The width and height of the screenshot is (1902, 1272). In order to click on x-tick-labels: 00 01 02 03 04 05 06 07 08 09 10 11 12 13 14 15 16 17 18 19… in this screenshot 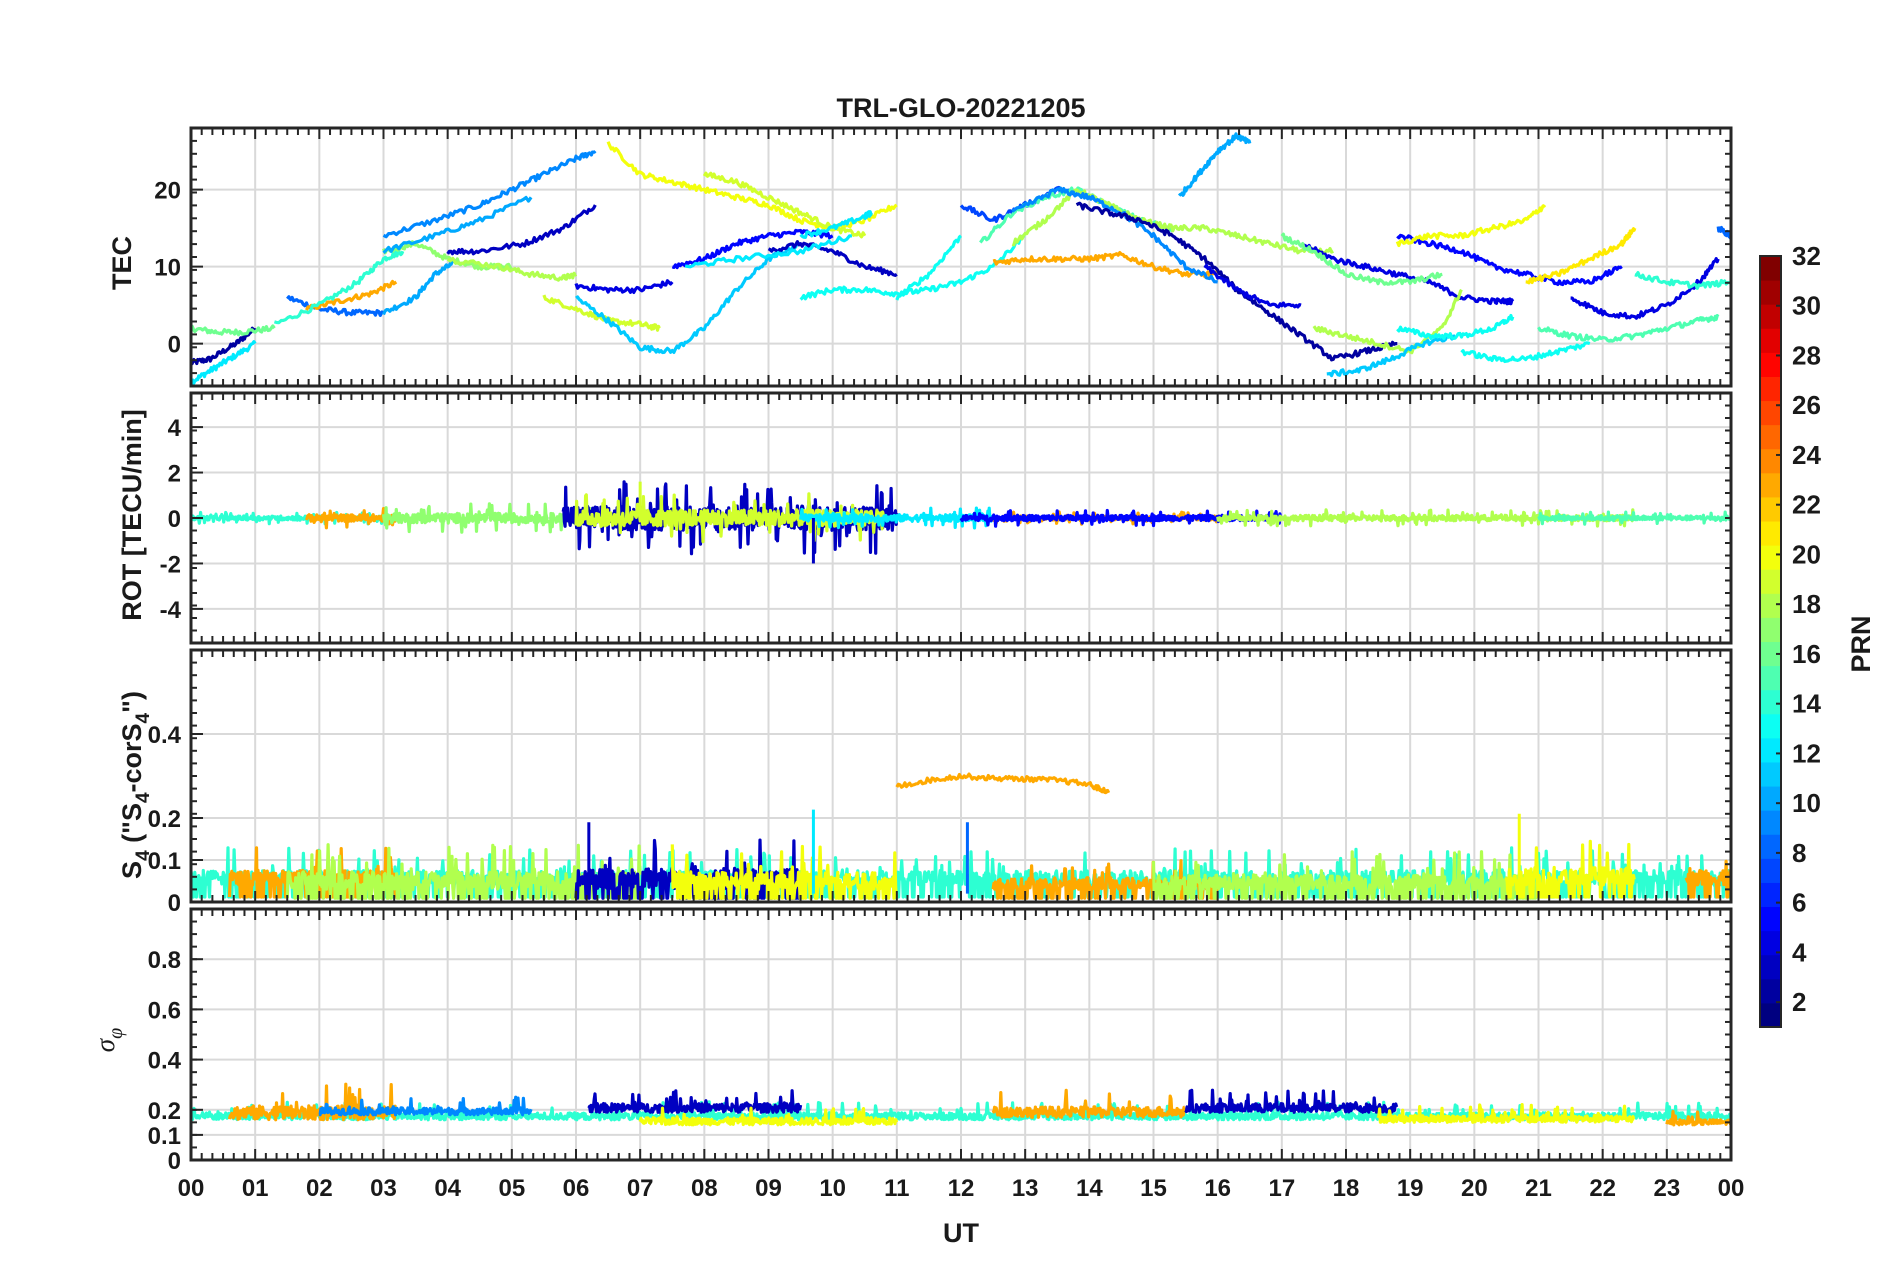, I will do `click(961, 1188)`.